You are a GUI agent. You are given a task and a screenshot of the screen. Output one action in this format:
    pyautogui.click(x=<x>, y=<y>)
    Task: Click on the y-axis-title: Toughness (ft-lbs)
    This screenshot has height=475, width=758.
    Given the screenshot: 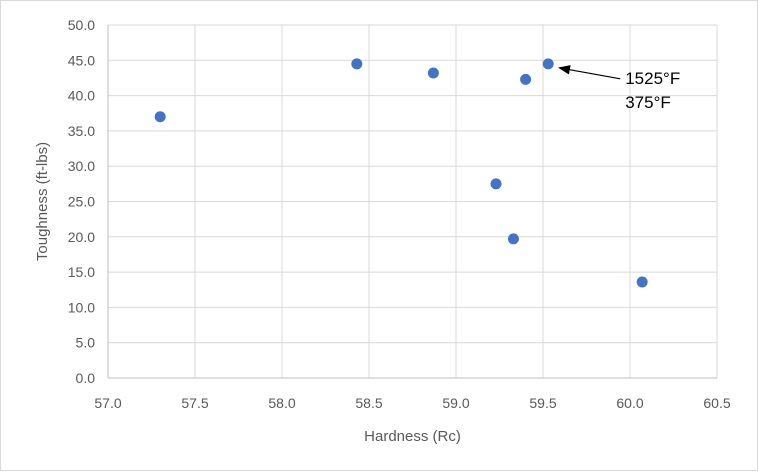 What is the action you would take?
    pyautogui.click(x=42, y=201)
    